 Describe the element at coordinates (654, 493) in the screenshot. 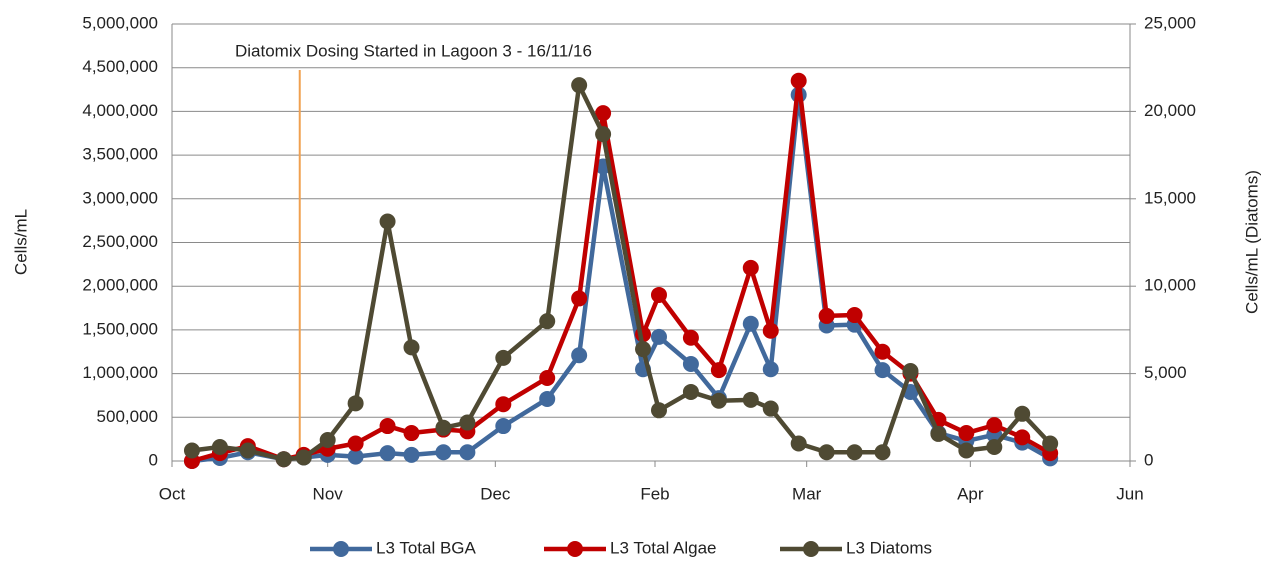

I see `x-tick-label: Feb` at that location.